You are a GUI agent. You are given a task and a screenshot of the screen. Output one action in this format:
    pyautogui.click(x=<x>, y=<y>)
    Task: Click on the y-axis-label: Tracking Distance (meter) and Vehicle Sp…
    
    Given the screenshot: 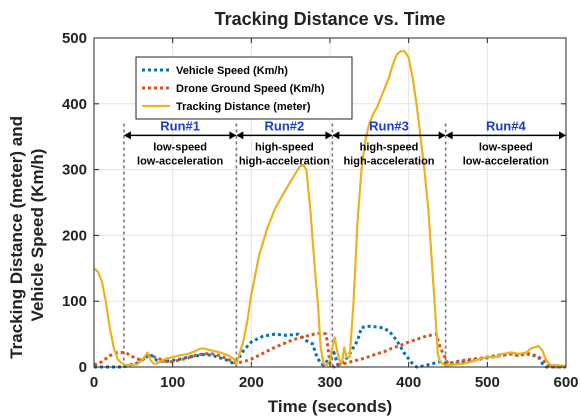 What is the action you would take?
    pyautogui.click(x=27, y=235)
    